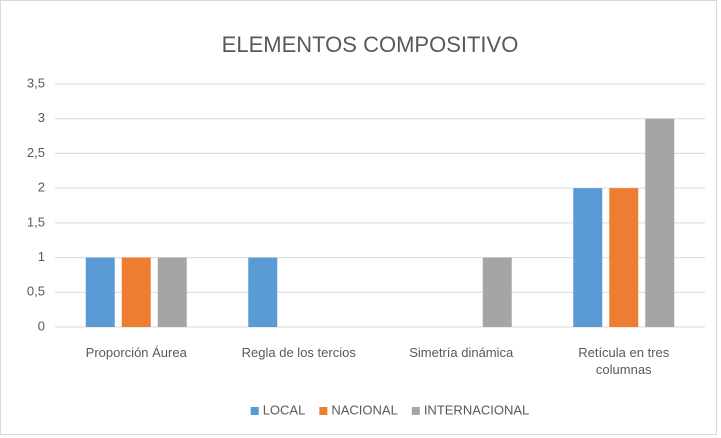 The width and height of the screenshot is (721, 438). I want to click on y-tick-label: 3,5, so click(36, 82).